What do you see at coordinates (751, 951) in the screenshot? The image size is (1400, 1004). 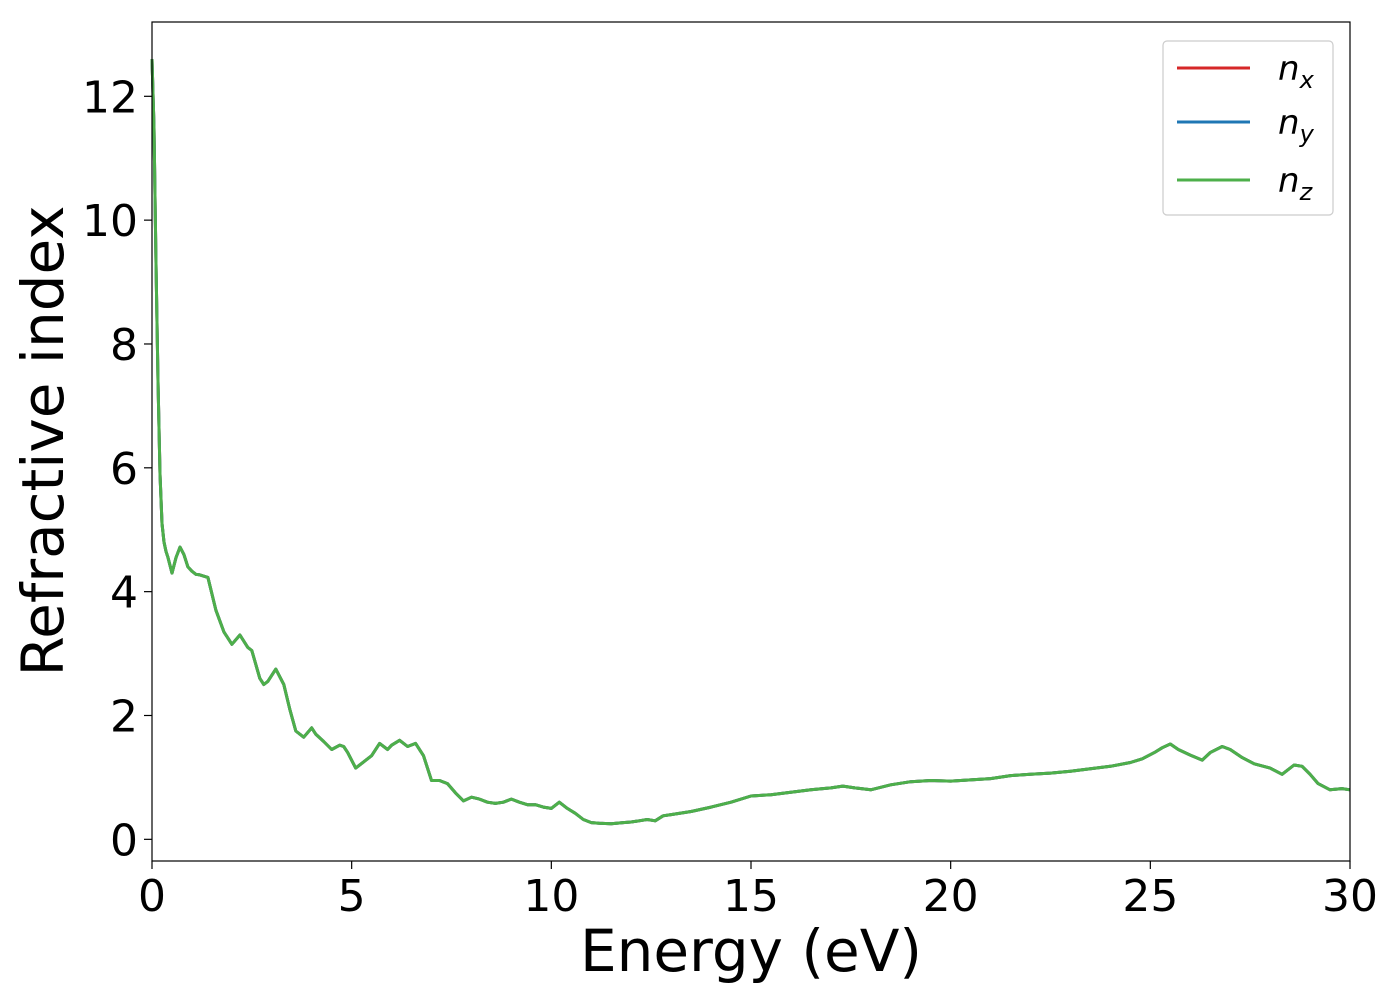 I see `x-axis-label: Energy (eV)` at bounding box center [751, 951].